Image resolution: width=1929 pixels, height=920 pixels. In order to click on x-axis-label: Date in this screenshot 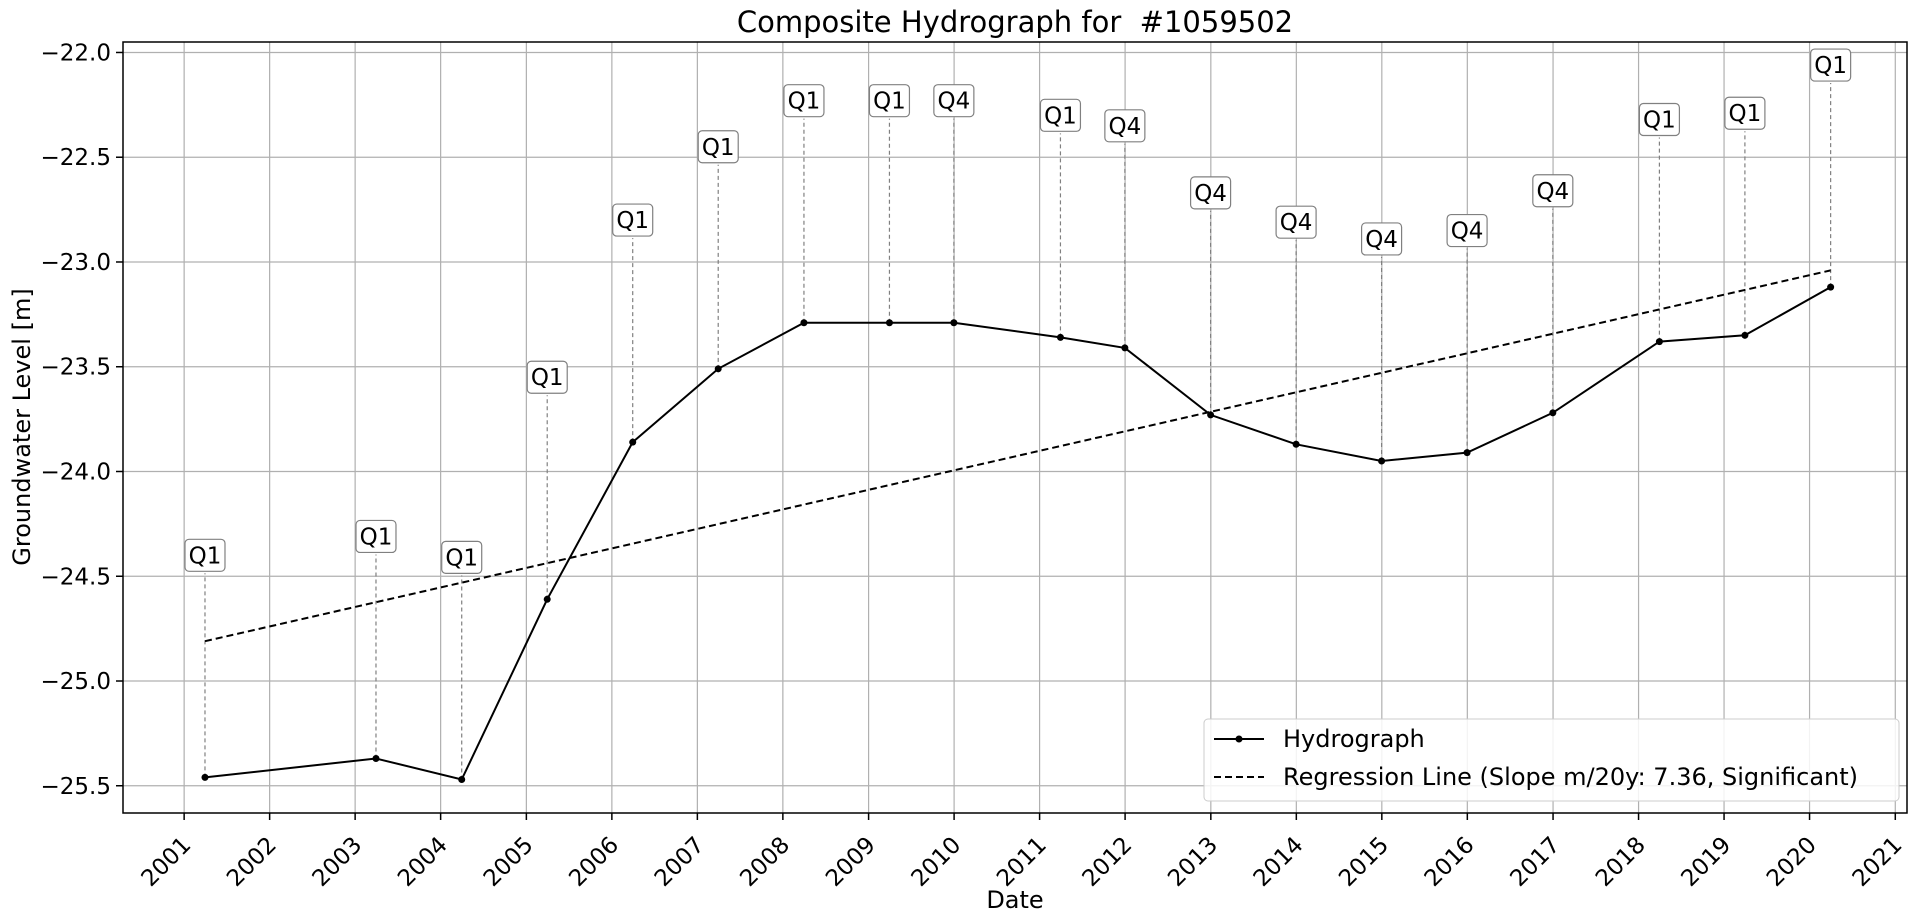, I will do `click(1014, 900)`.